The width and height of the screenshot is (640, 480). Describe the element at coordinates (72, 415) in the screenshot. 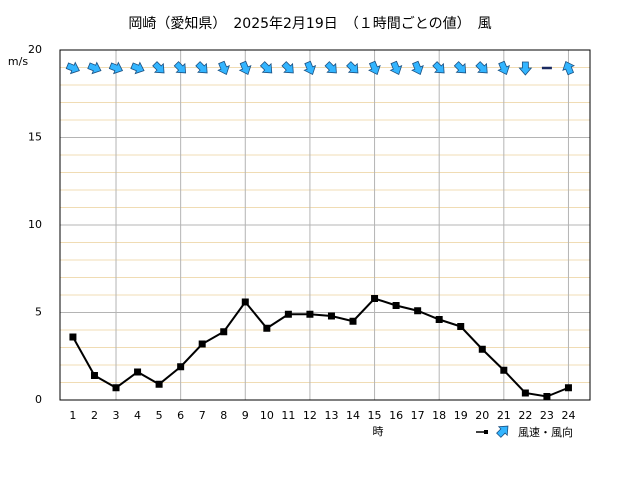

I see `x-tick-label: 1` at that location.